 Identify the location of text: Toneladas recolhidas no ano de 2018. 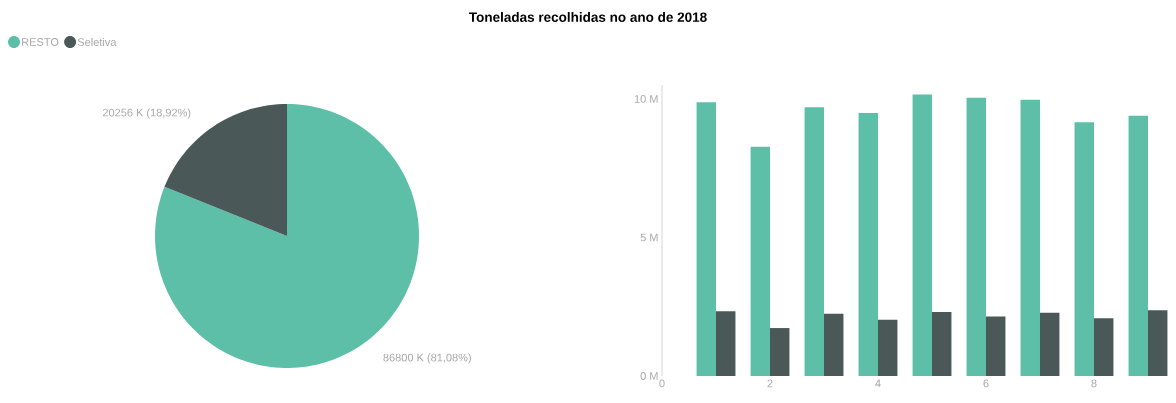
(588, 17).